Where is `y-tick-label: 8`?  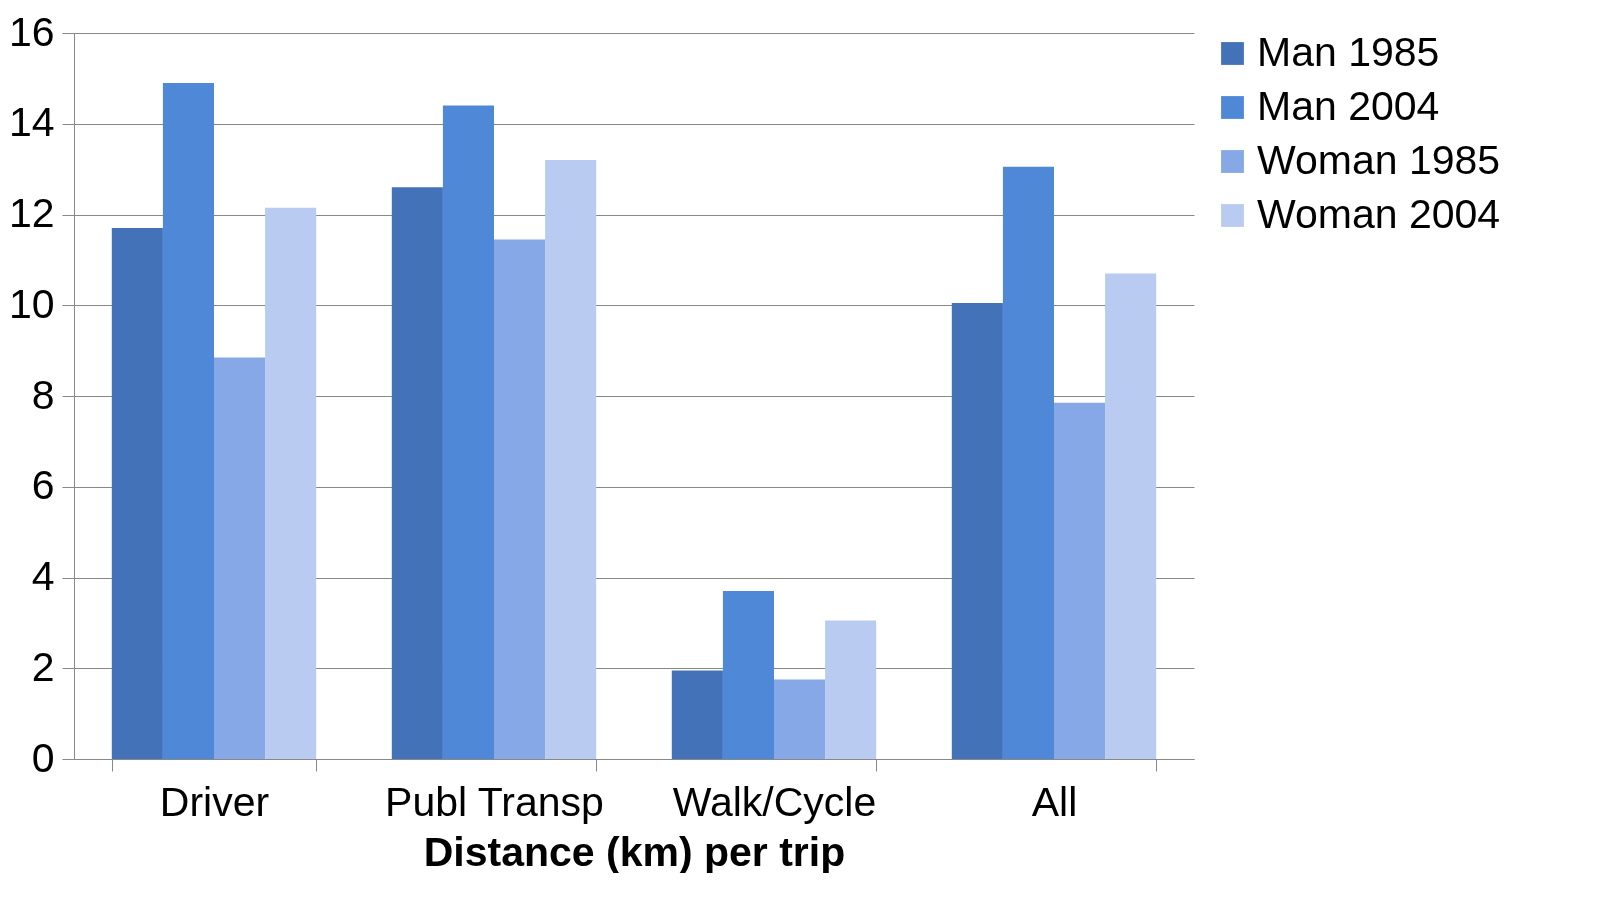
y-tick-label: 8 is located at coordinates (43, 394).